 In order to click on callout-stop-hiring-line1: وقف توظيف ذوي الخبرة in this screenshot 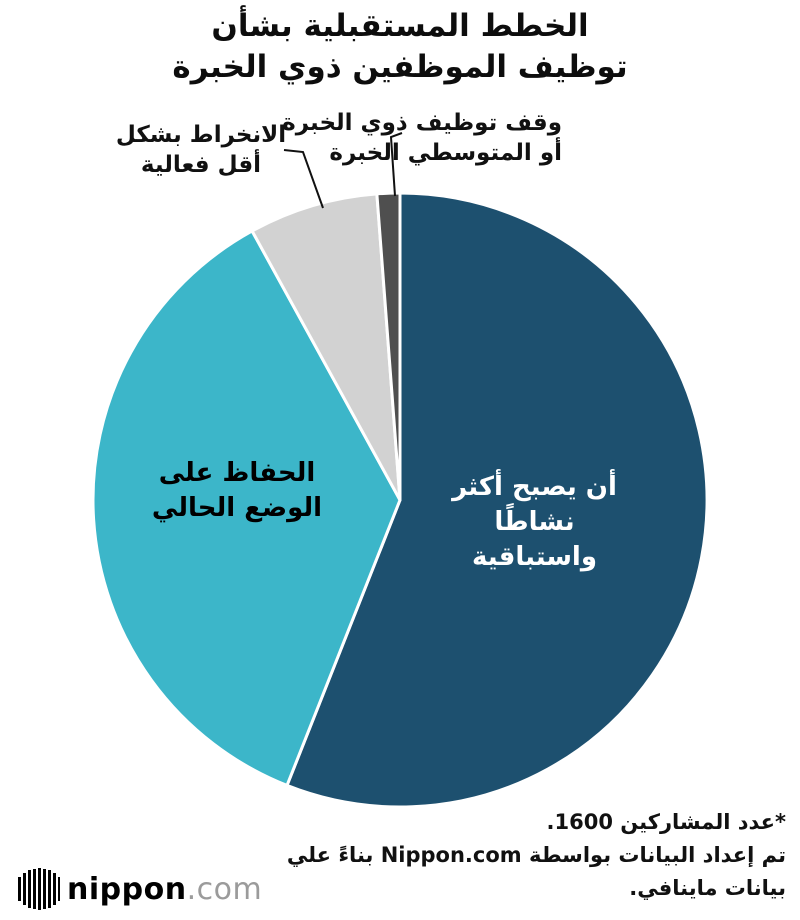, I will do `click(422, 123)`.